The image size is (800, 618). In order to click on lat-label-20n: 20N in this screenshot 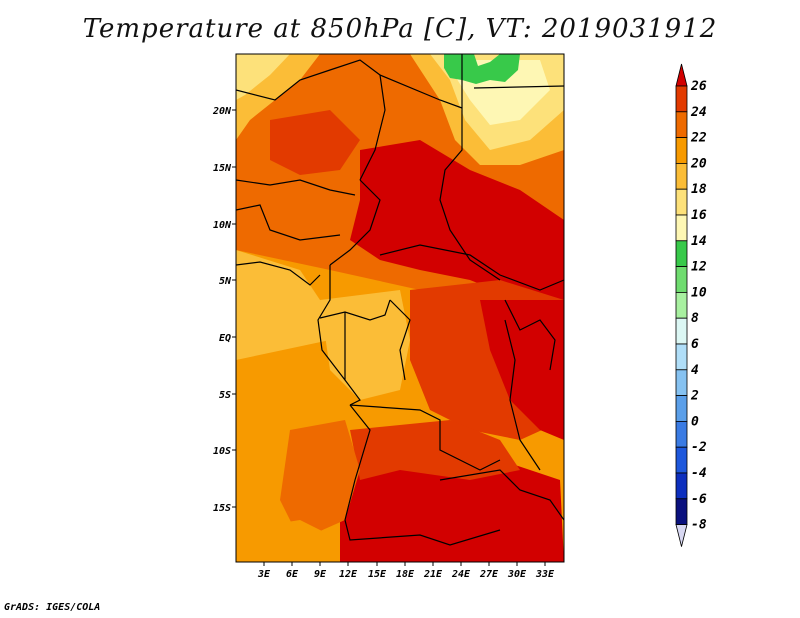, I will do `click(222, 111)`.